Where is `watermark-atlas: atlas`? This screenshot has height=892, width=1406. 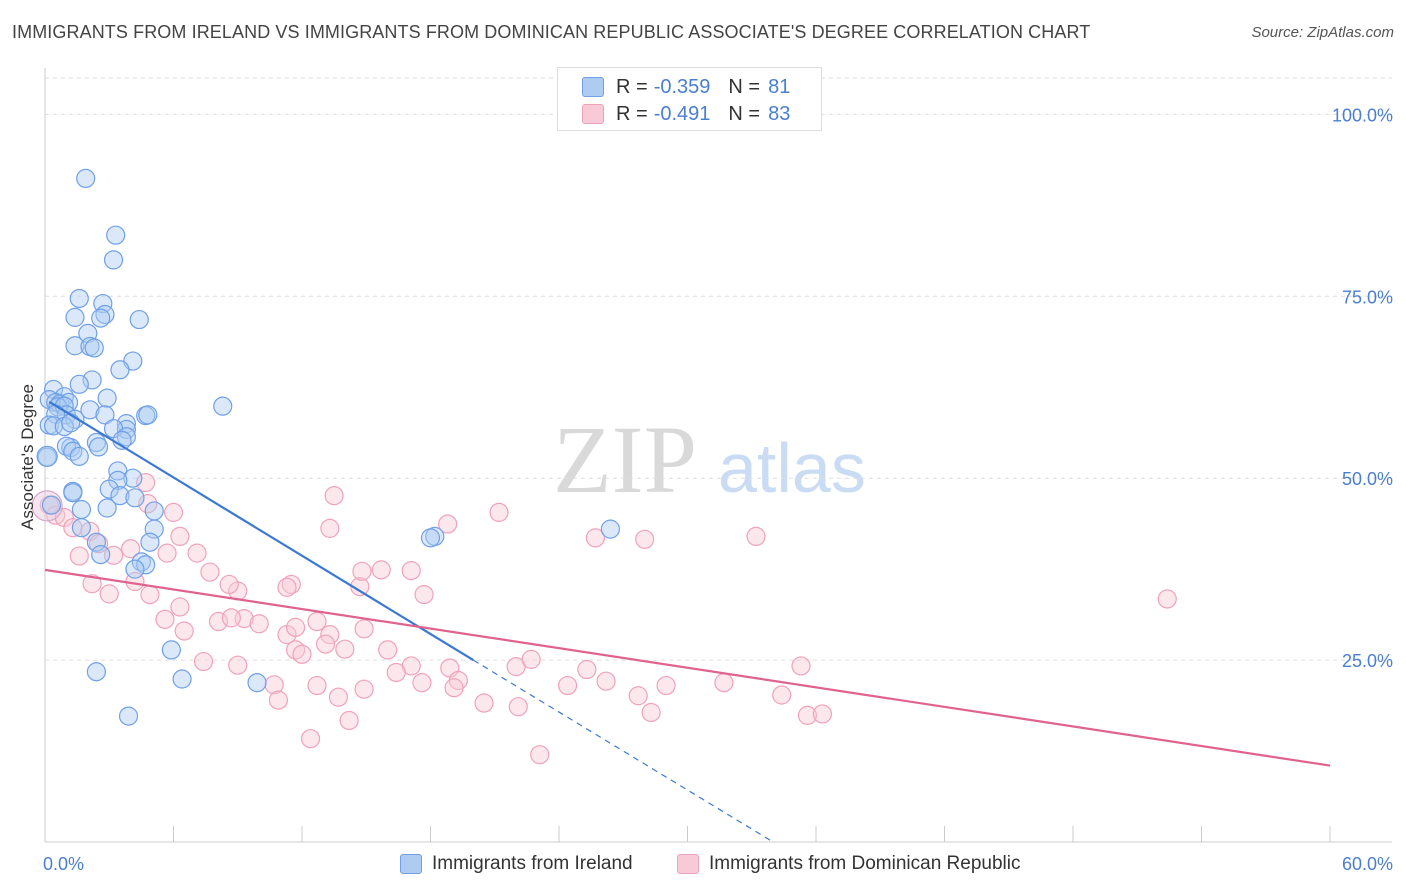
watermark-atlas: atlas is located at coordinates (792, 468).